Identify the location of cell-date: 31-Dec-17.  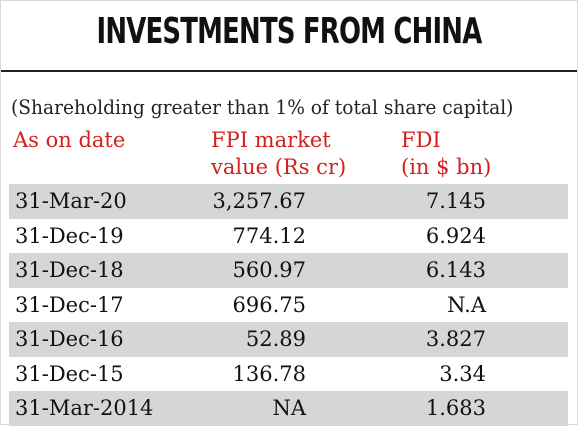
(69, 304).